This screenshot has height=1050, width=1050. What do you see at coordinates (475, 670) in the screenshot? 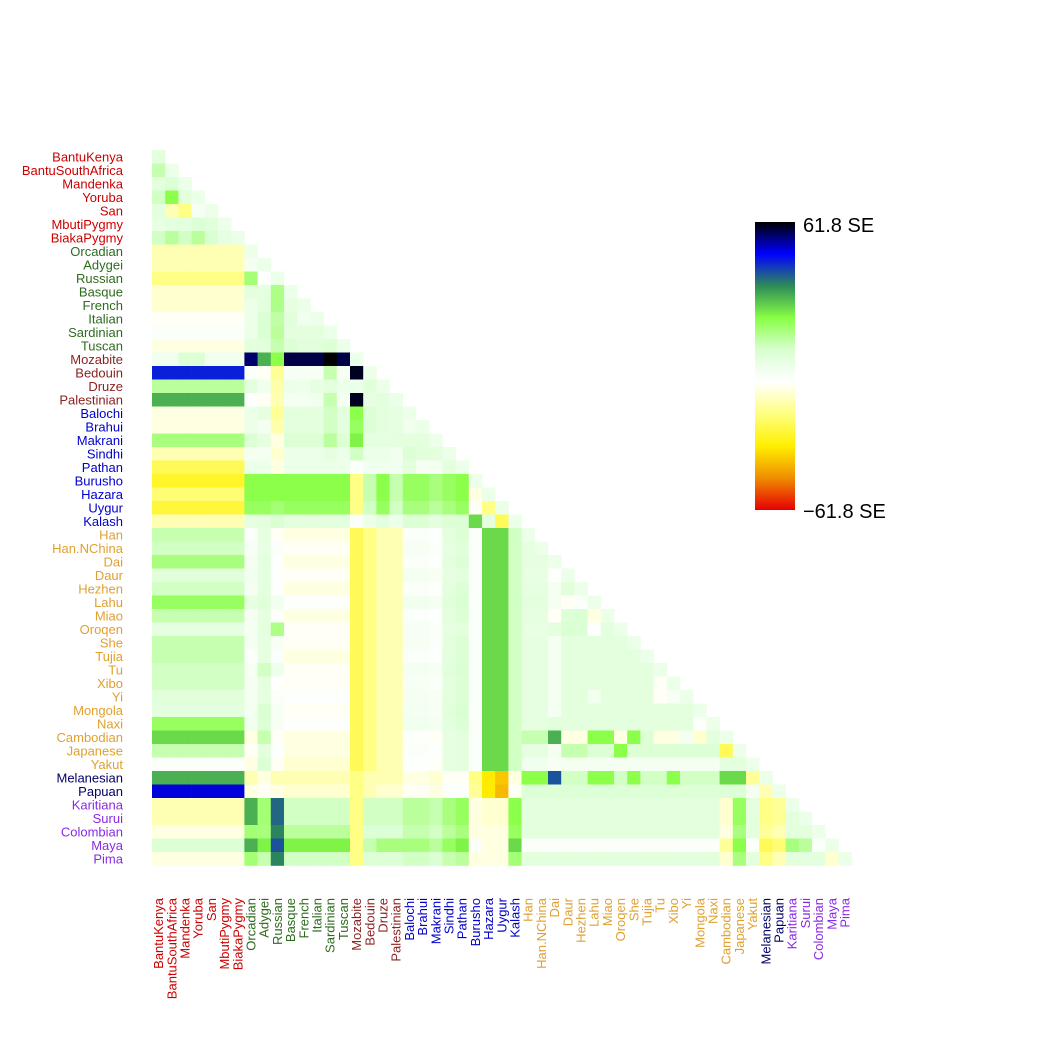
I see `heatmap-cell-Tu-Burusho` at bounding box center [475, 670].